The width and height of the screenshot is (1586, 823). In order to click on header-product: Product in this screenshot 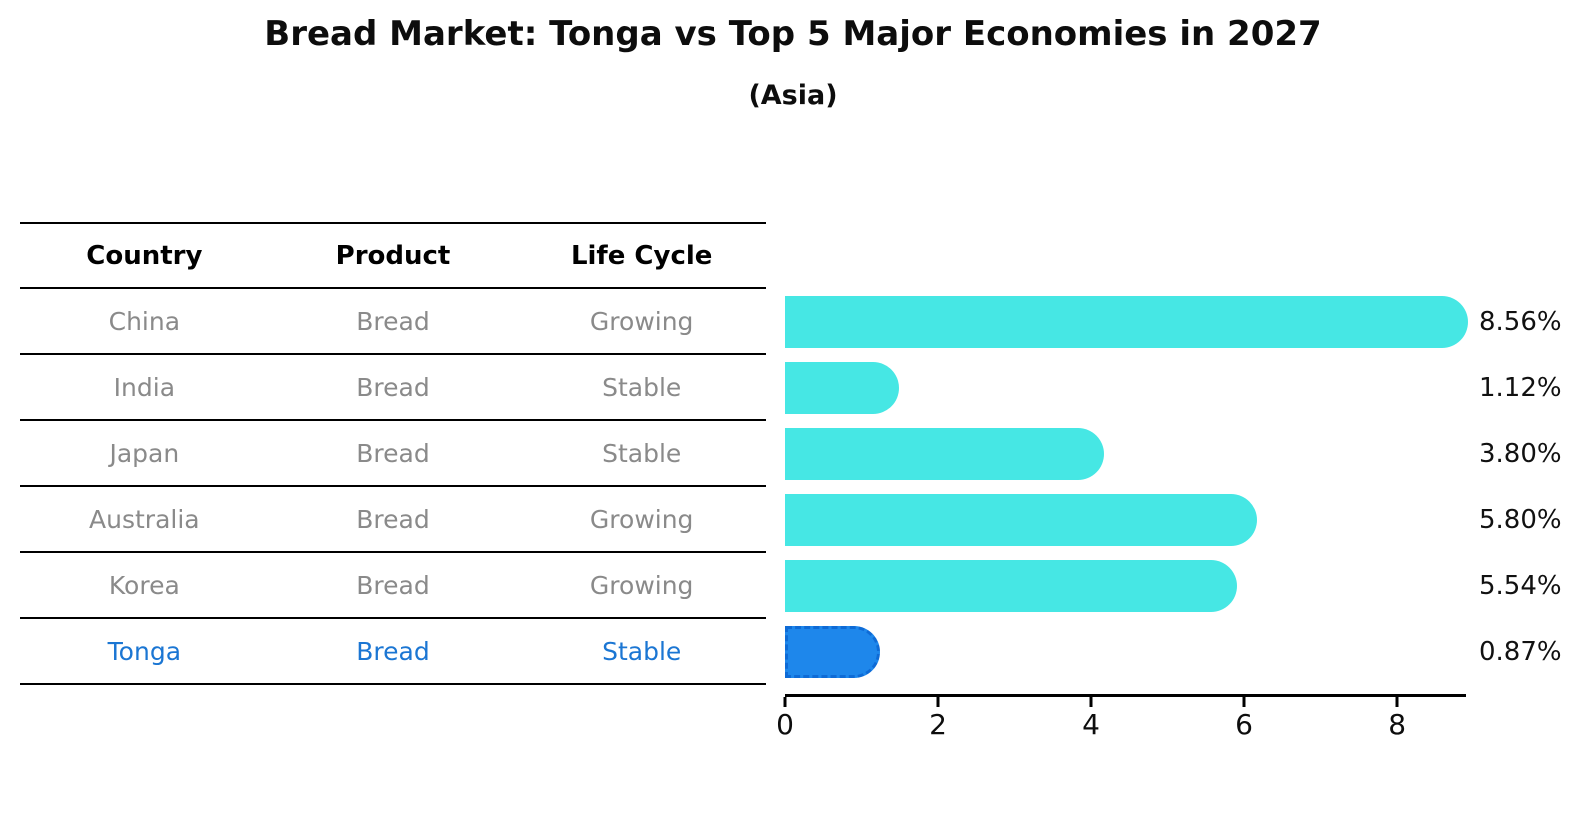, I will do `click(393, 255)`.